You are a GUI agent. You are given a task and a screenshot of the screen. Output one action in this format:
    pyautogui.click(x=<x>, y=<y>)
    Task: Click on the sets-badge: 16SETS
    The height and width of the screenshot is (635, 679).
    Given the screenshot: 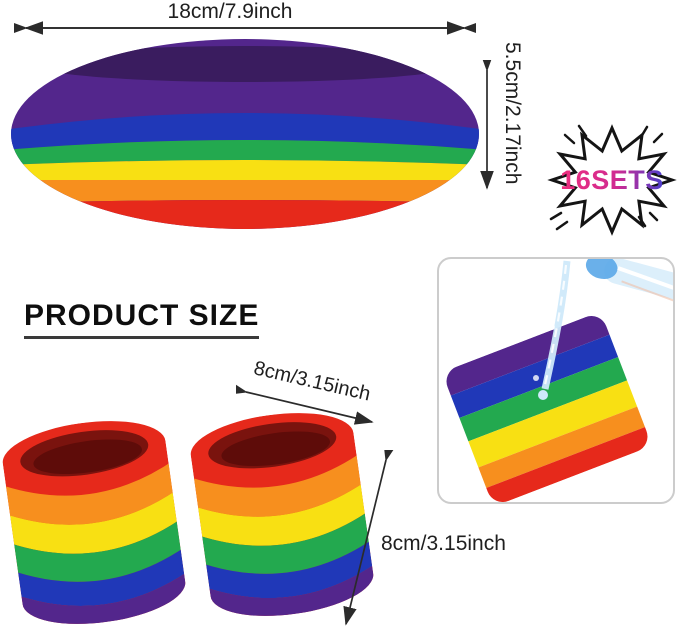 What is the action you would take?
    pyautogui.click(x=612, y=180)
    